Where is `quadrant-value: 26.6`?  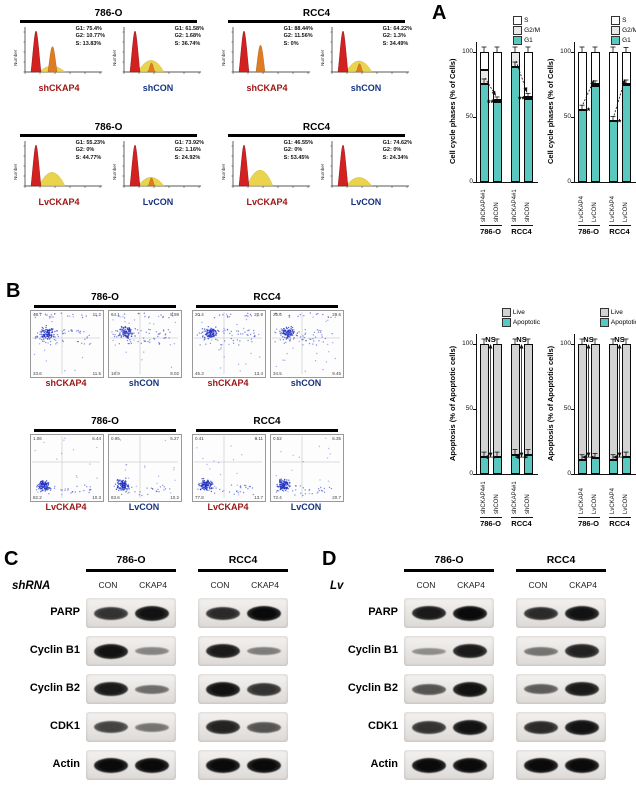 quadrant-value: 26.6 is located at coordinates (277, 314).